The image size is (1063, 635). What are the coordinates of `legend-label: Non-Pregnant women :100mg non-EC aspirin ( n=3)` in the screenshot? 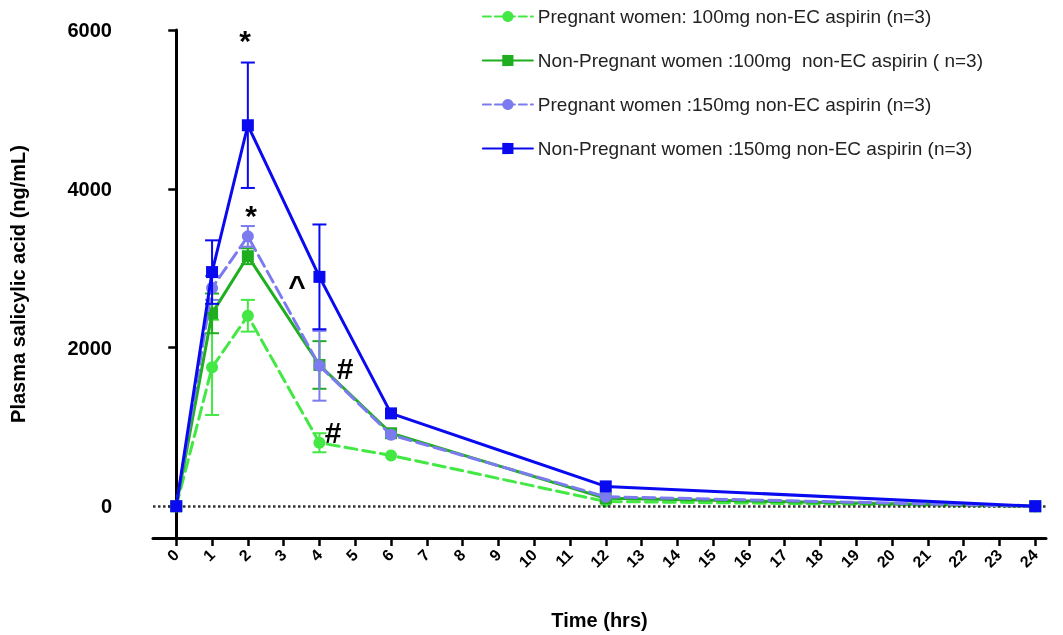 It's located at (760, 60).